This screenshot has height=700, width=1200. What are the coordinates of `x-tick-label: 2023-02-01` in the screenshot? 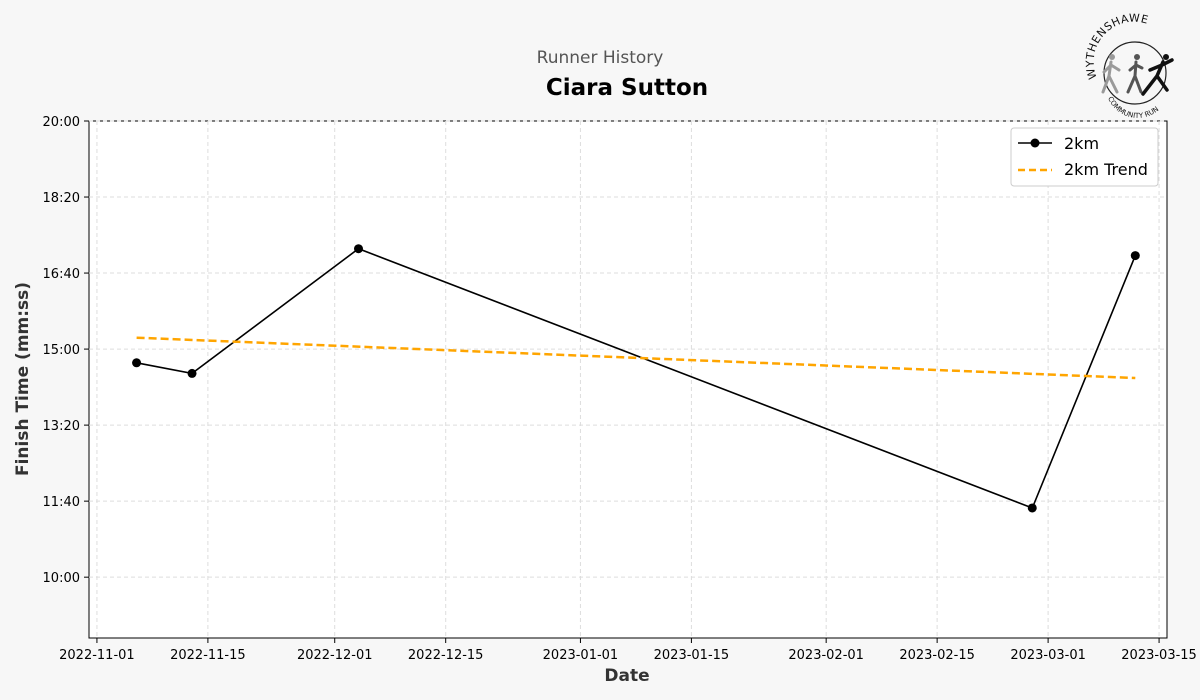 It's located at (826, 655).